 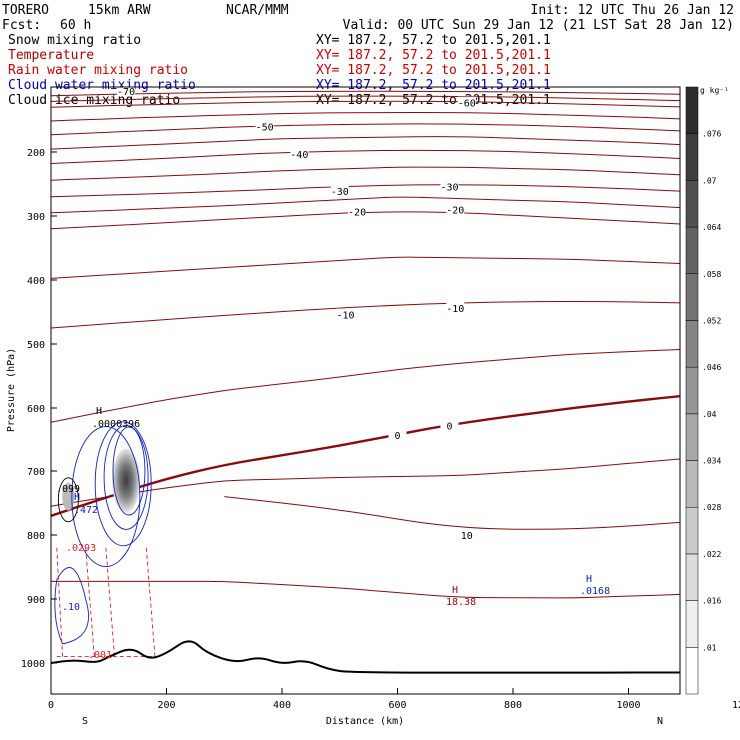 What do you see at coordinates (589, 579) in the screenshot?
I see `cloud-water-max2-marker: H` at bounding box center [589, 579].